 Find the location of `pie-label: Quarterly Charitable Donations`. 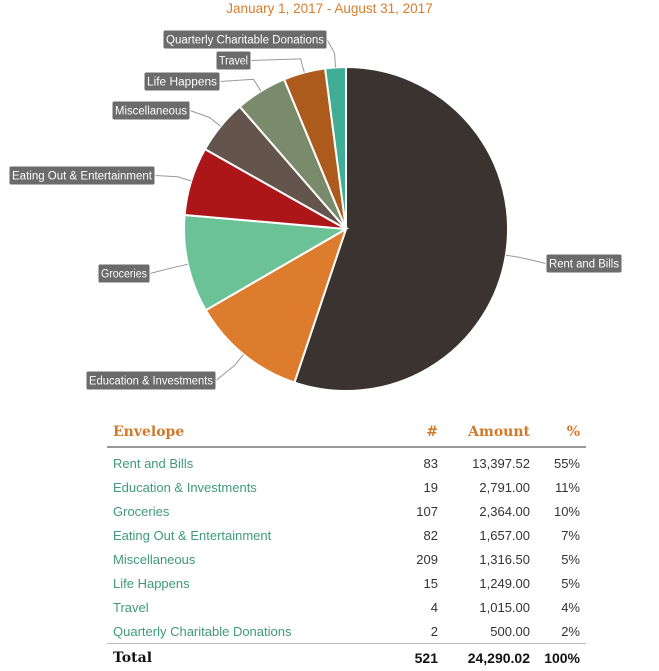

pie-label: Quarterly Charitable Donations is located at coordinates (245, 39).